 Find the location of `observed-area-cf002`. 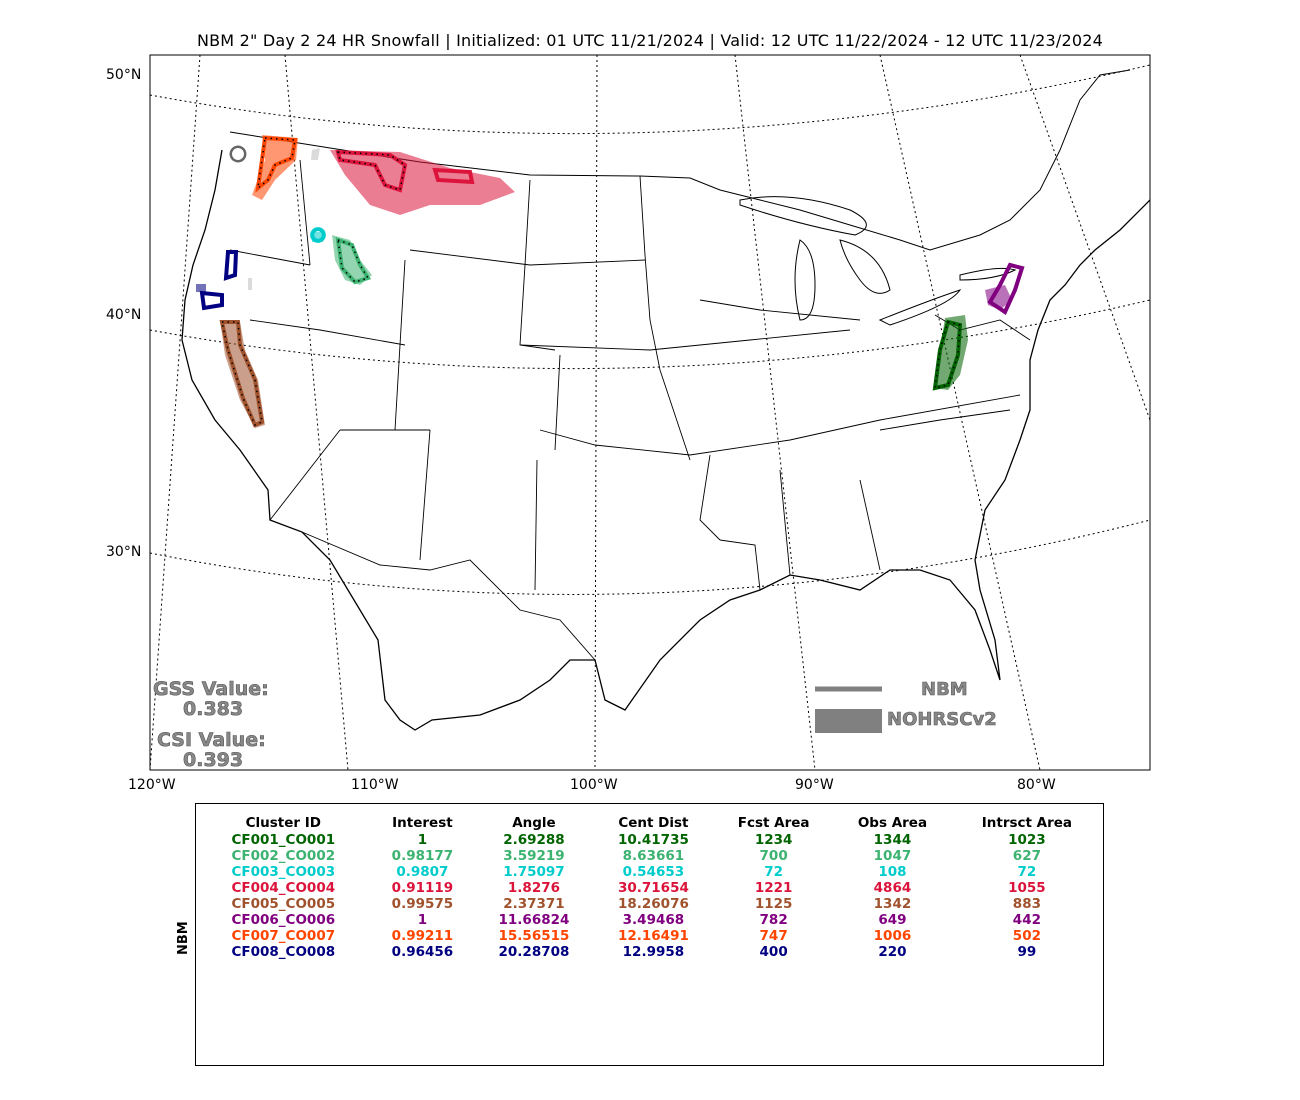

observed-area-cf002 is located at coordinates (352, 260).